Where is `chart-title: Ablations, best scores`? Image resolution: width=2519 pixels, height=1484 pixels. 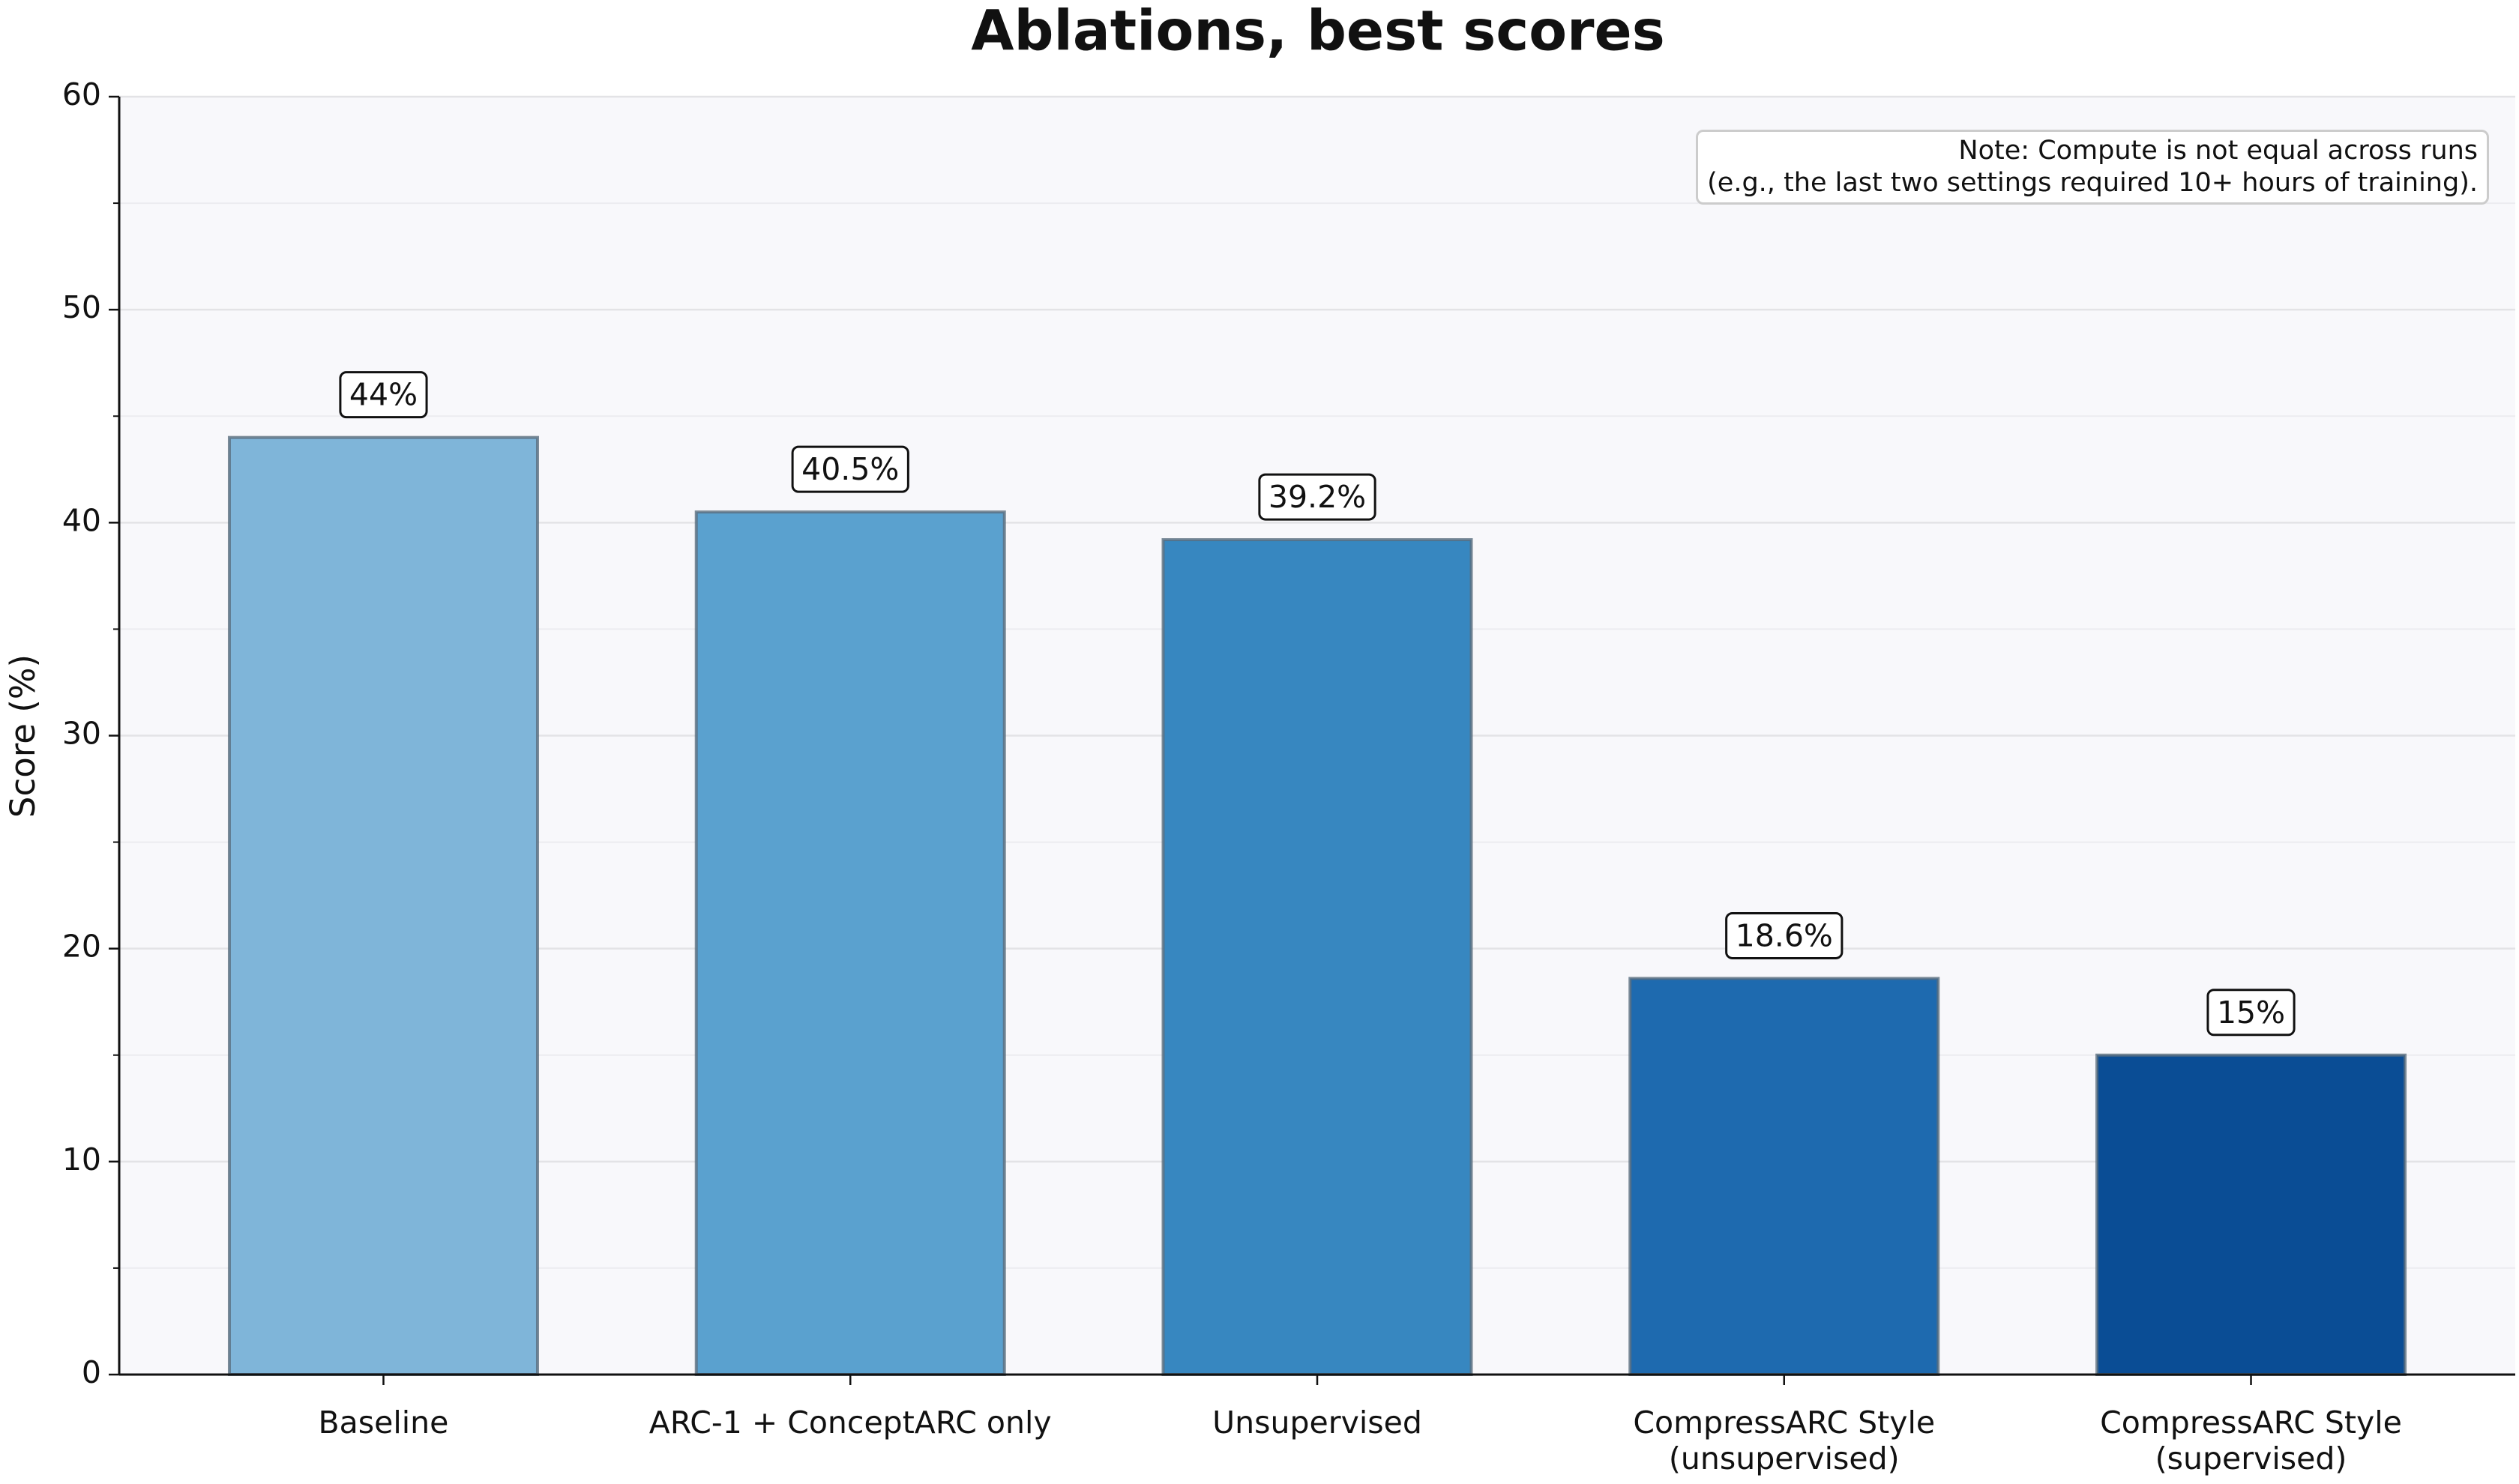 chart-title: Ablations, best scores is located at coordinates (1318, 32).